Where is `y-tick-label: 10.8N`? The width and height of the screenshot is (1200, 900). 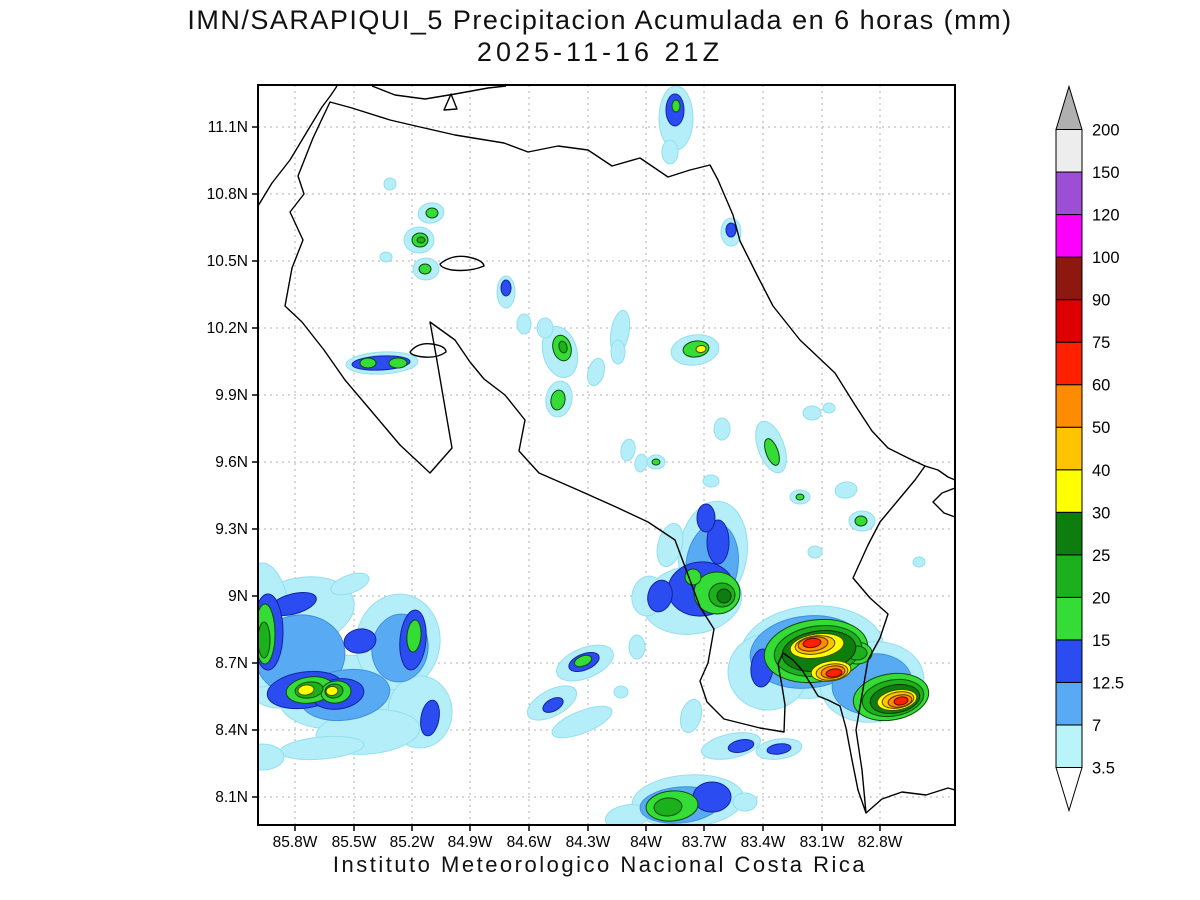
y-tick-label: 10.8N is located at coordinates (227, 194).